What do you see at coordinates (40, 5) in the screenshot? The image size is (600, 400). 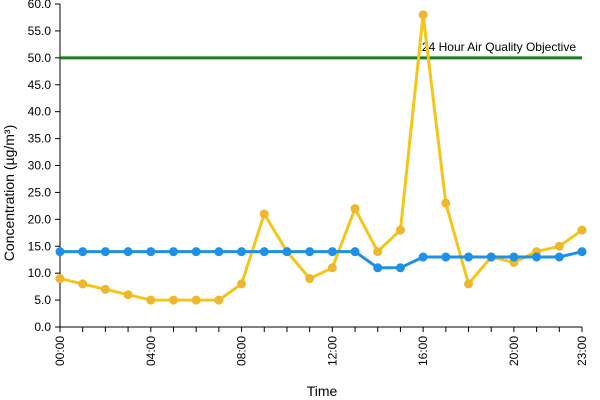 I see `y-tick-label: 60.0` at bounding box center [40, 5].